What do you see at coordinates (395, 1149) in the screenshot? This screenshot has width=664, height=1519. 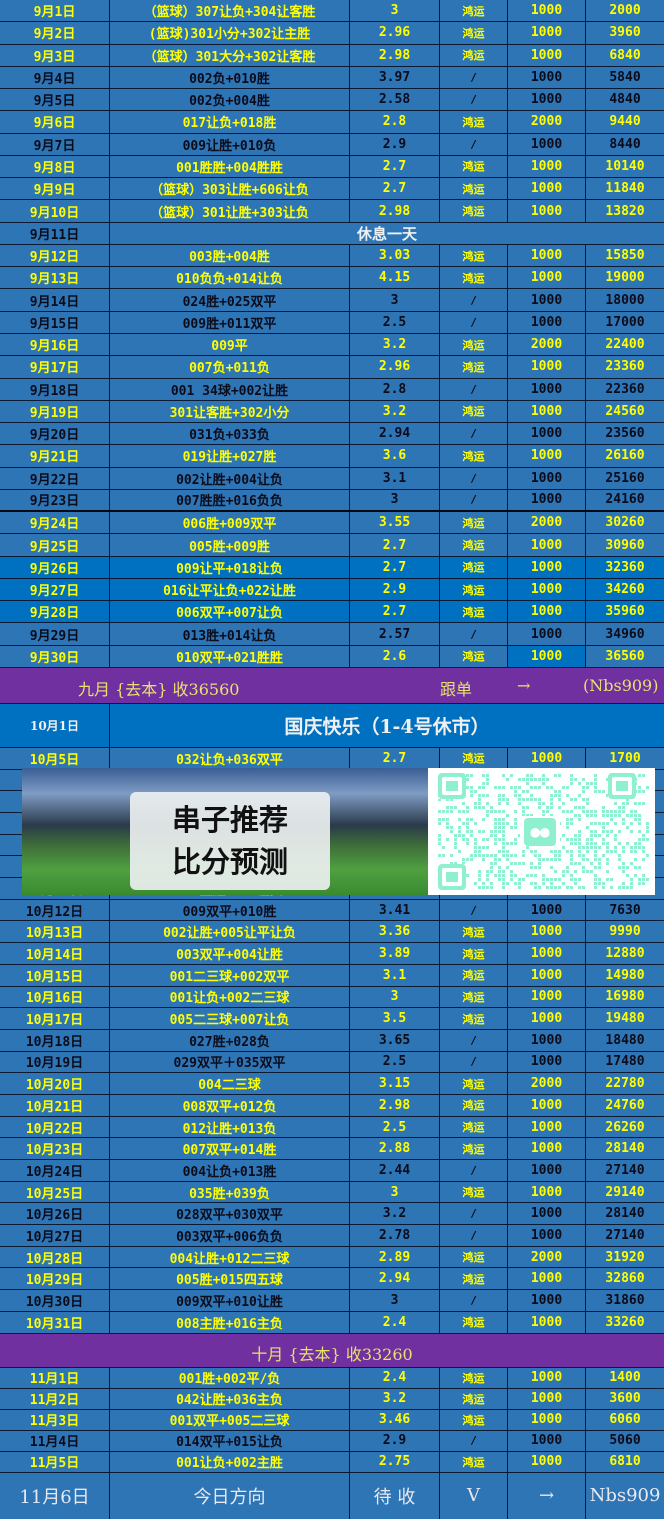 I see `cell-odds: 2.88` at bounding box center [395, 1149].